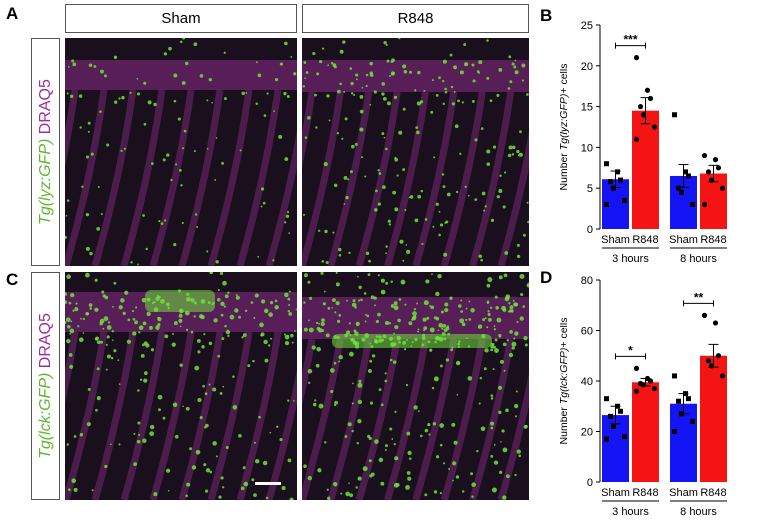  I want to click on row-transgene-lyz: Tg(lyz:GFP), so click(45, 181).